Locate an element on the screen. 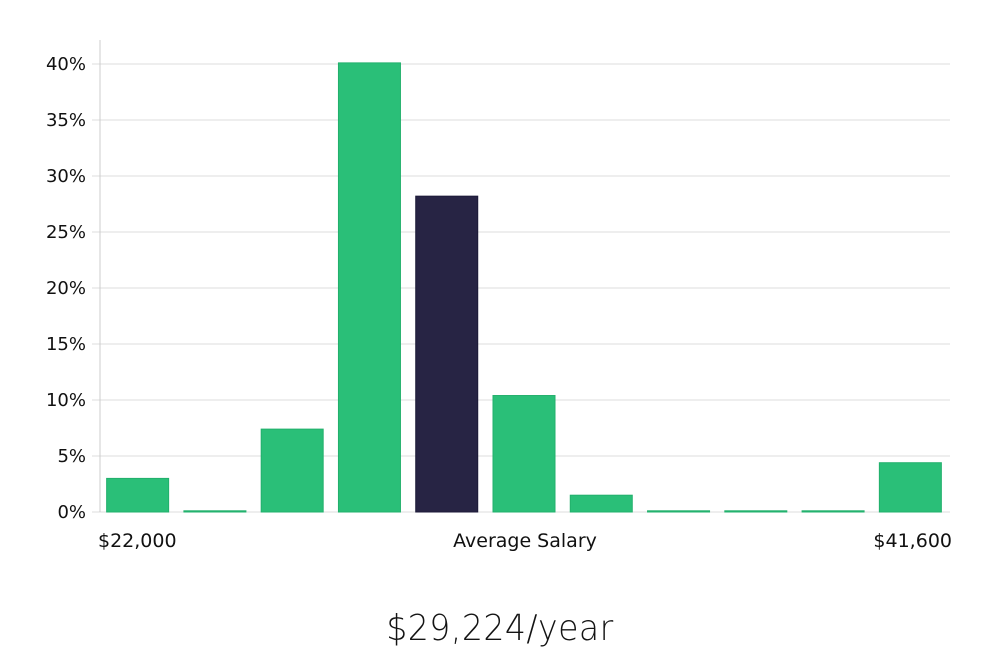 Image resolution: width=1000 pixels, height=660 pixels. y-tick-label-0: 0% is located at coordinates (71, 512).